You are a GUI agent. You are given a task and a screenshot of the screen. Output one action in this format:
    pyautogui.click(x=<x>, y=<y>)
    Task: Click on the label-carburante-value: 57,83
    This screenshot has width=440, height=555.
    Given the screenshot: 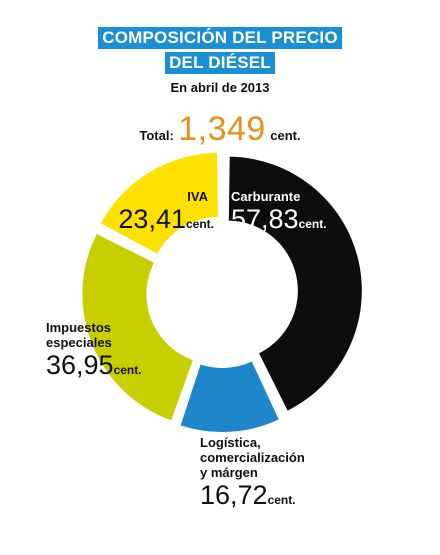 What is the action you would take?
    pyautogui.click(x=265, y=219)
    